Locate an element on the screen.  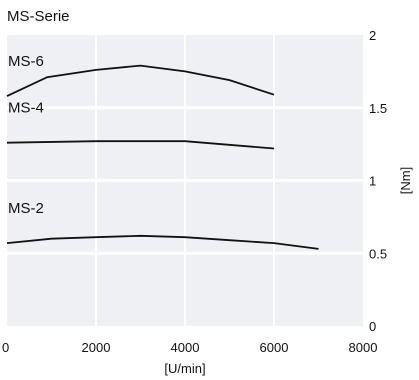
series-labels: MS-6 MS-4 MS-2 is located at coordinates (26, 135).